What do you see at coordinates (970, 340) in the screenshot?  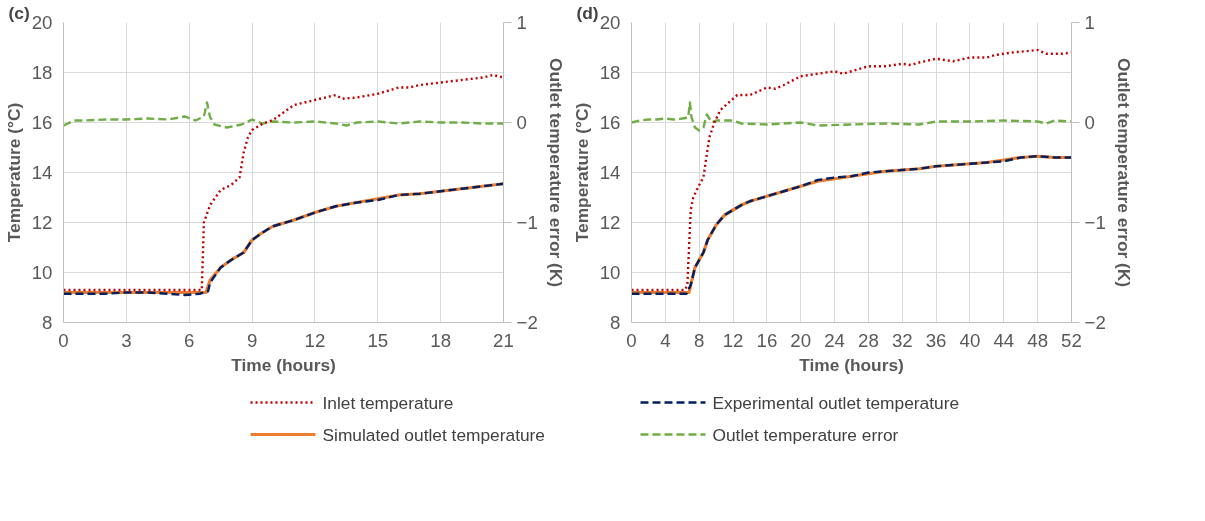 I see `x-tick-label: 40` at bounding box center [970, 340].